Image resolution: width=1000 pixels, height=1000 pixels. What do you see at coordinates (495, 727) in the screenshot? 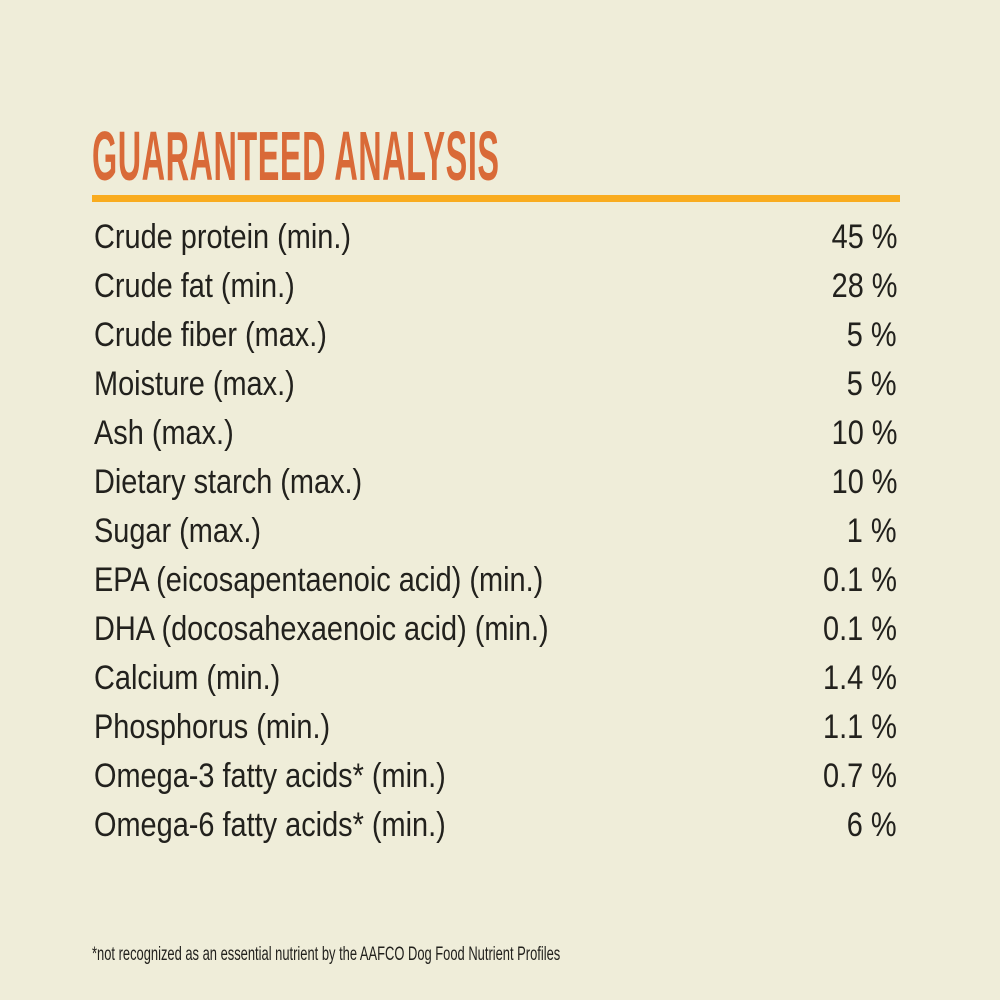
I see `table-row: Phosphorus (min.) 1.1 %` at bounding box center [495, 727].